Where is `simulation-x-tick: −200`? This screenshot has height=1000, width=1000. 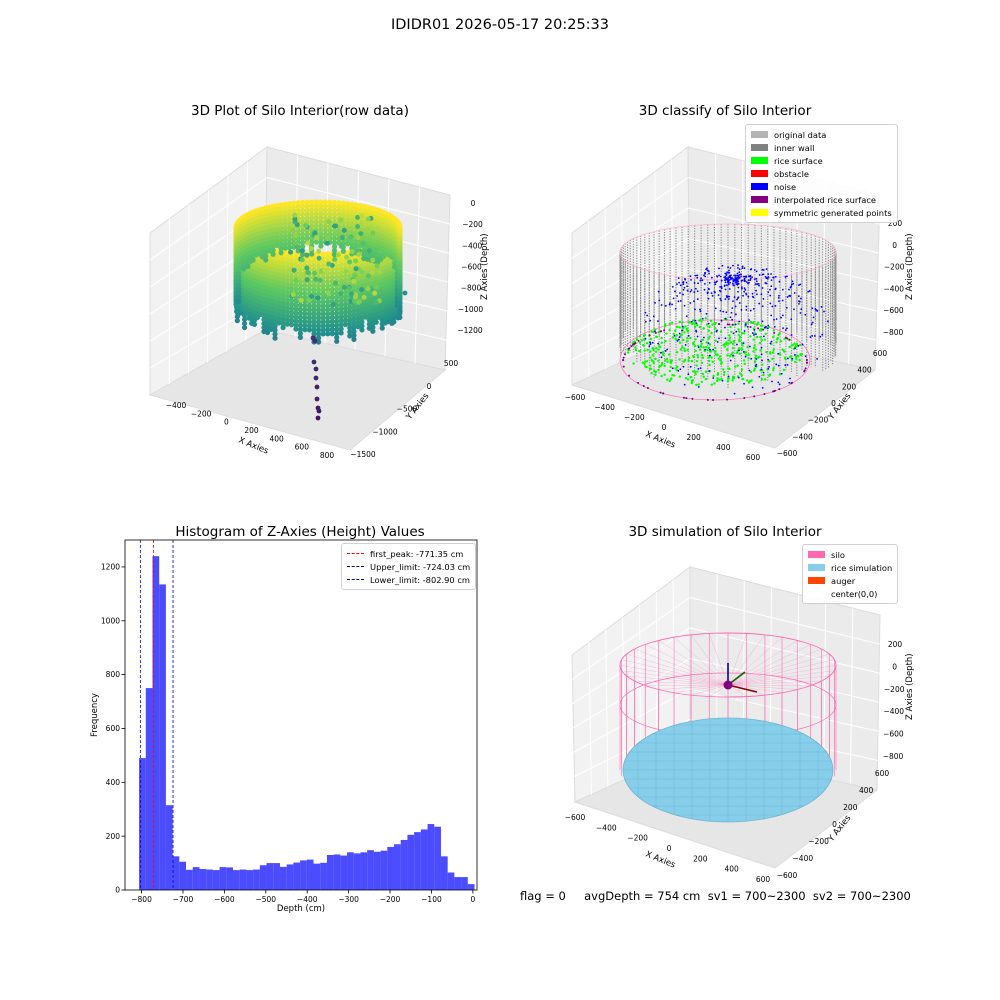
simulation-x-tick: −200 is located at coordinates (637, 838).